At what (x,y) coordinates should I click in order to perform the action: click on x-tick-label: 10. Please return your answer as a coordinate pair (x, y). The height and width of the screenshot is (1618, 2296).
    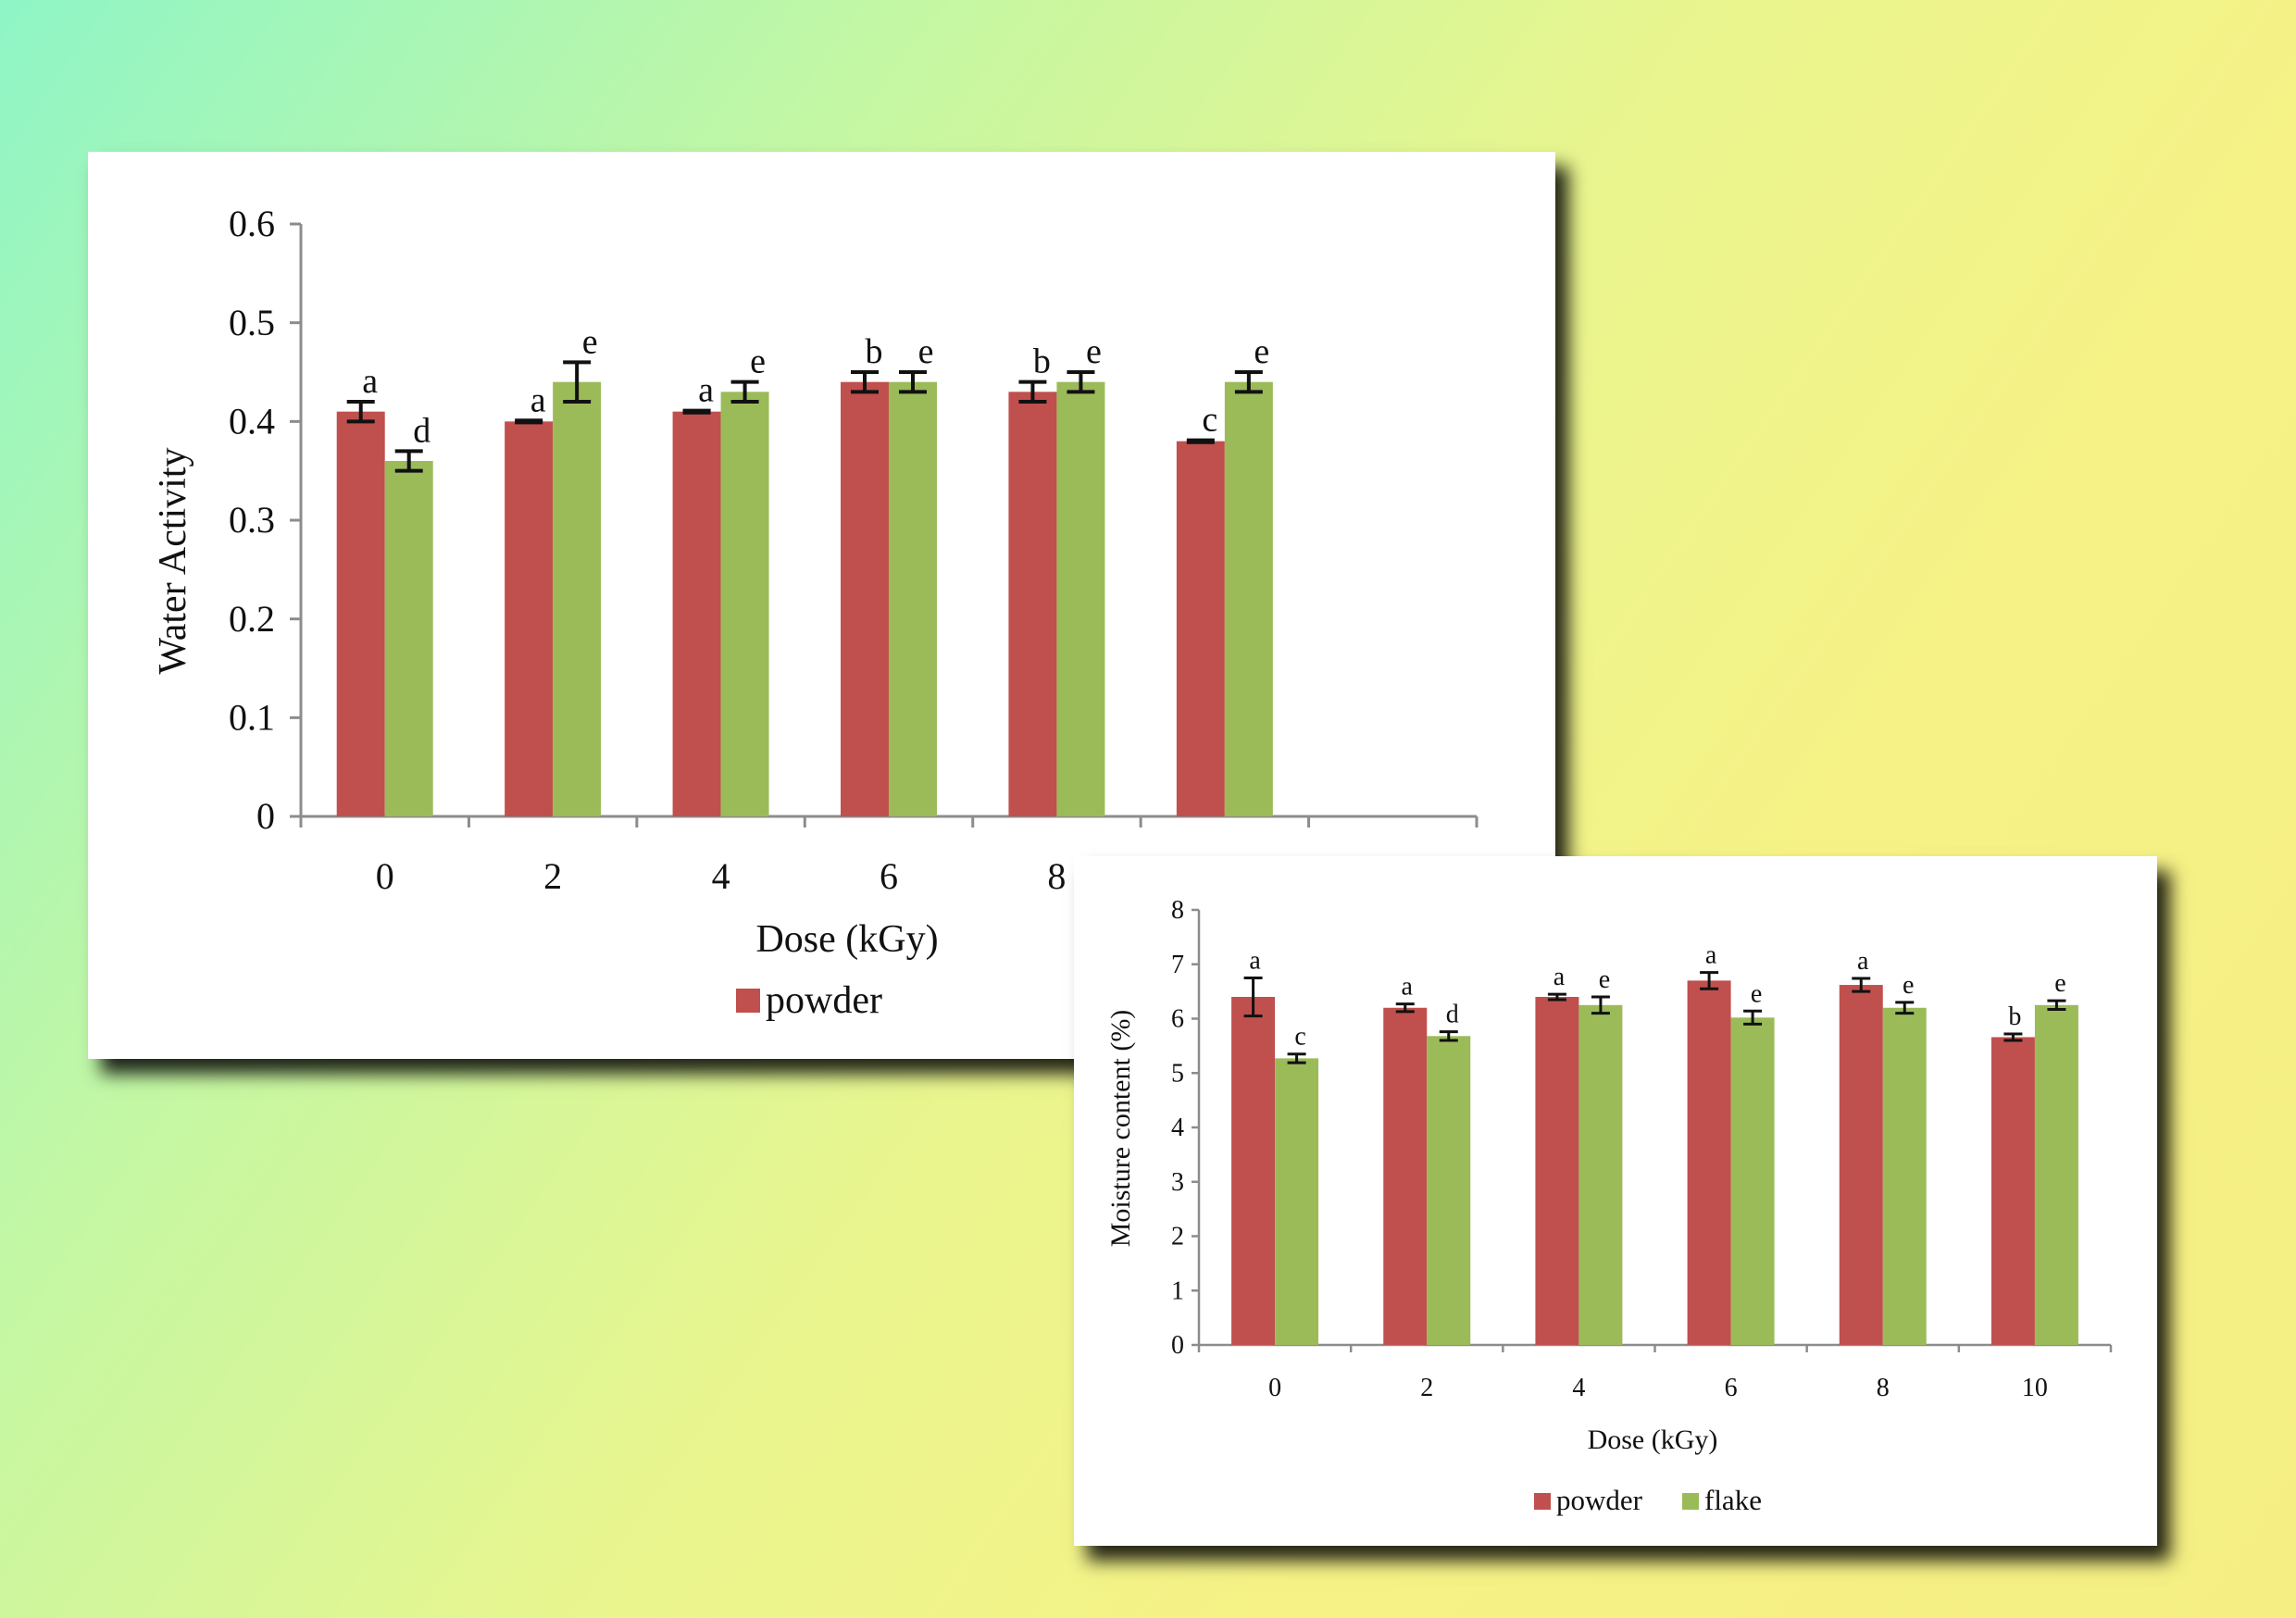
    Looking at the image, I should click on (2035, 1388).